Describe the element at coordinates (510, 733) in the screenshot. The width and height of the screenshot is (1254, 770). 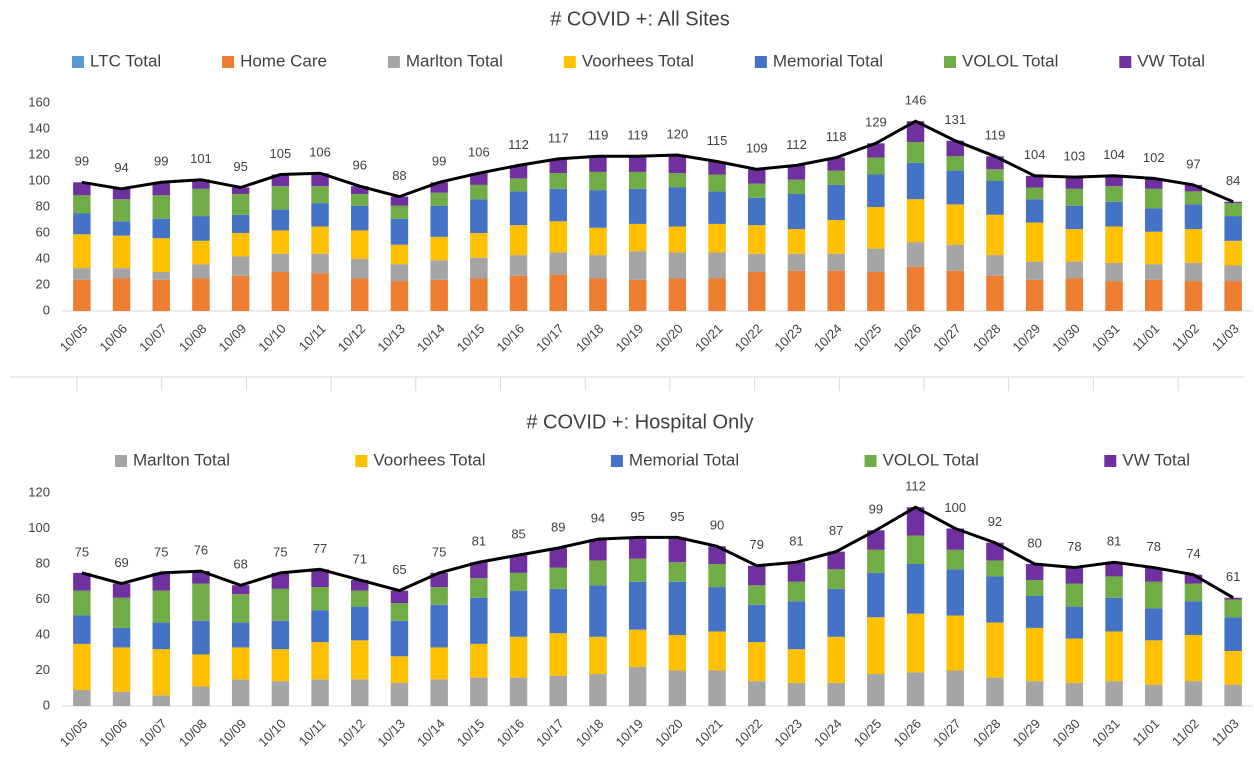
I see `x-tick-label: 10/16` at that location.